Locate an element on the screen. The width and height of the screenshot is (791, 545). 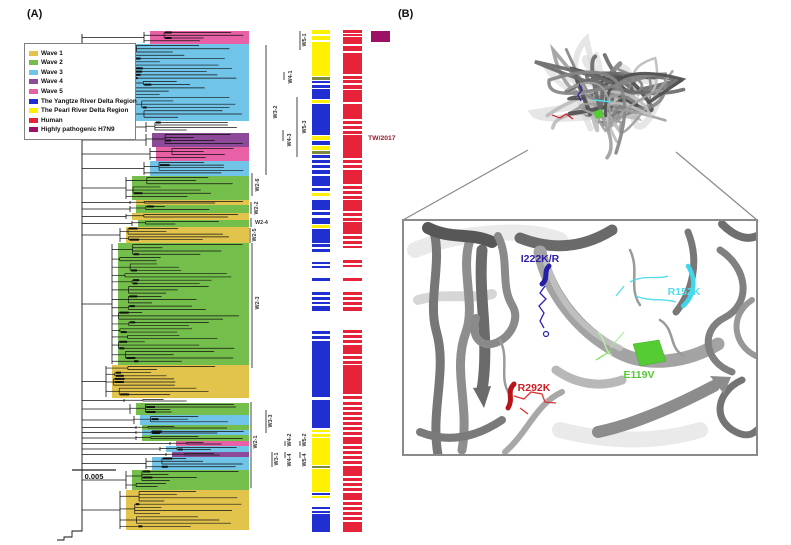
mutation-label: E119V is located at coordinates (639, 375).